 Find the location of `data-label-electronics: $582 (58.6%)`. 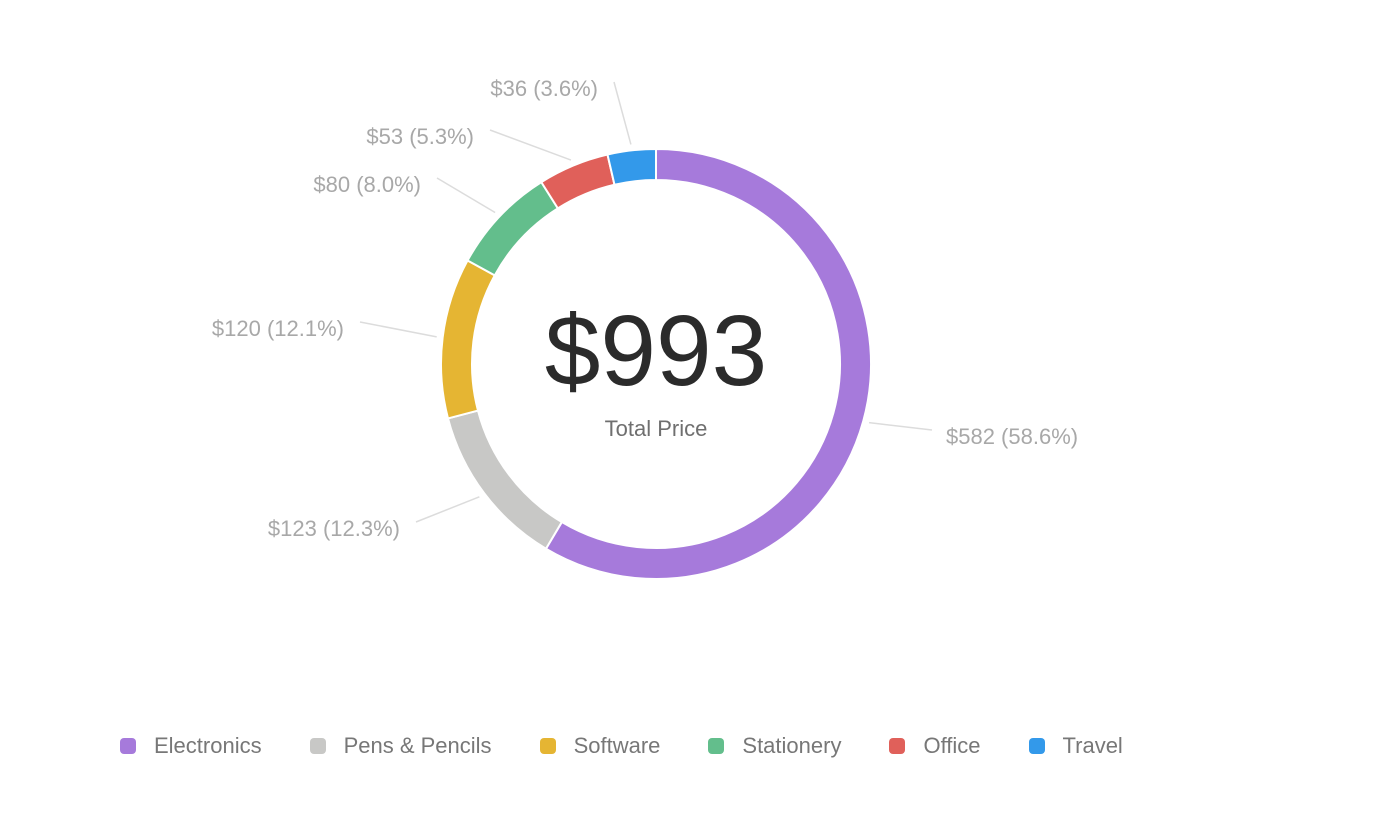

data-label-electronics: $582 (58.6%) is located at coordinates (1012, 436).